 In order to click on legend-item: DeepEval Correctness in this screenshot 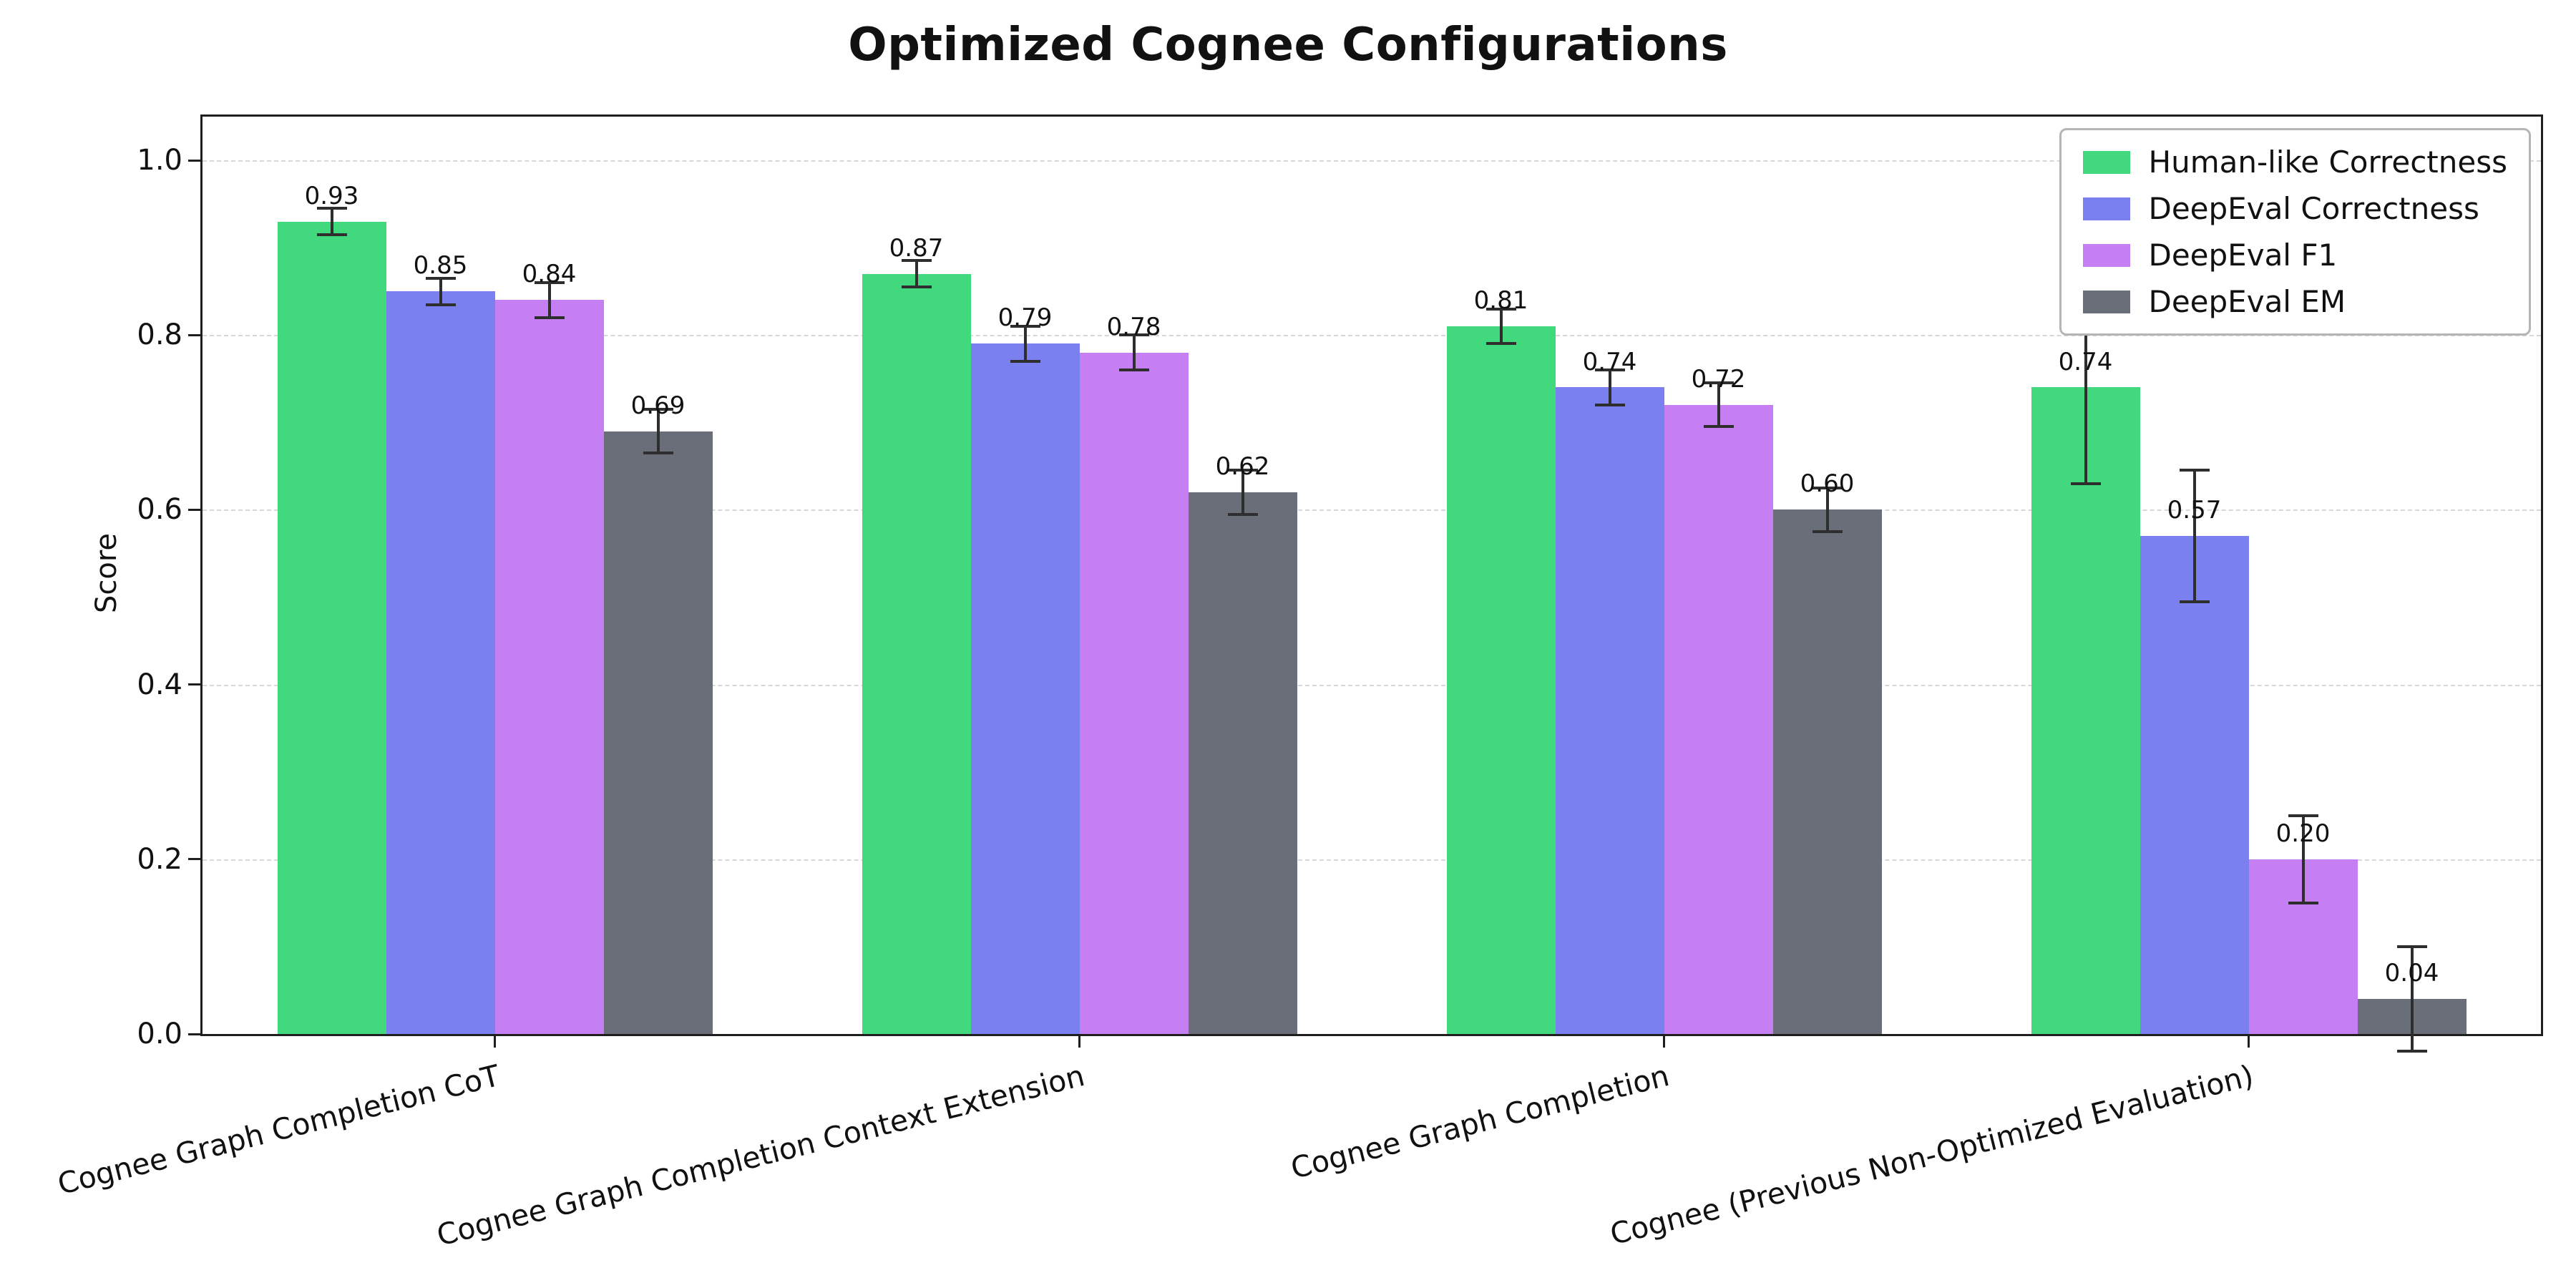, I will do `click(2295, 208)`.